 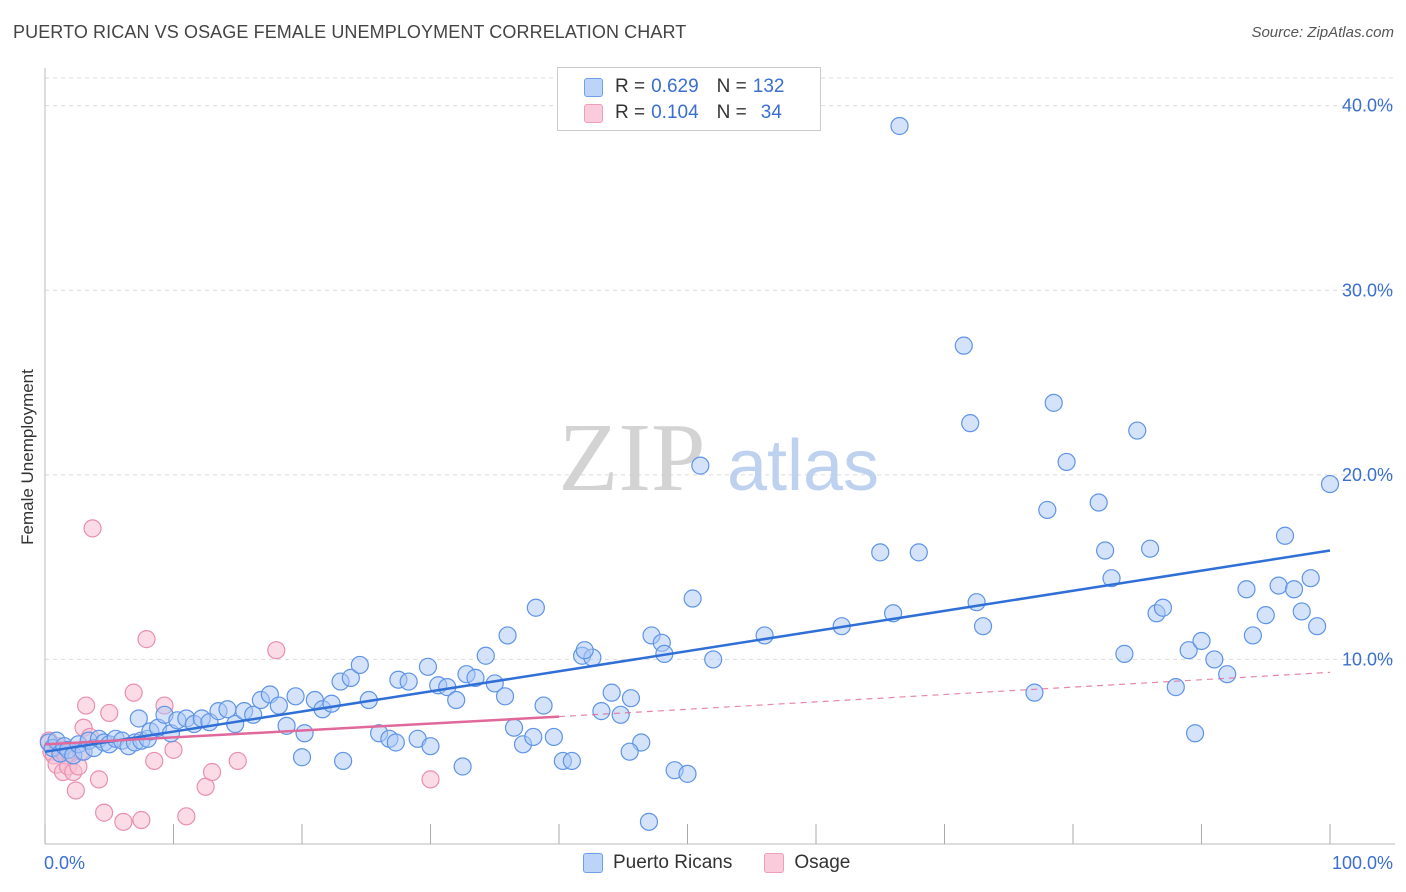 I want to click on legend-n-value: 132, so click(x=768, y=86).